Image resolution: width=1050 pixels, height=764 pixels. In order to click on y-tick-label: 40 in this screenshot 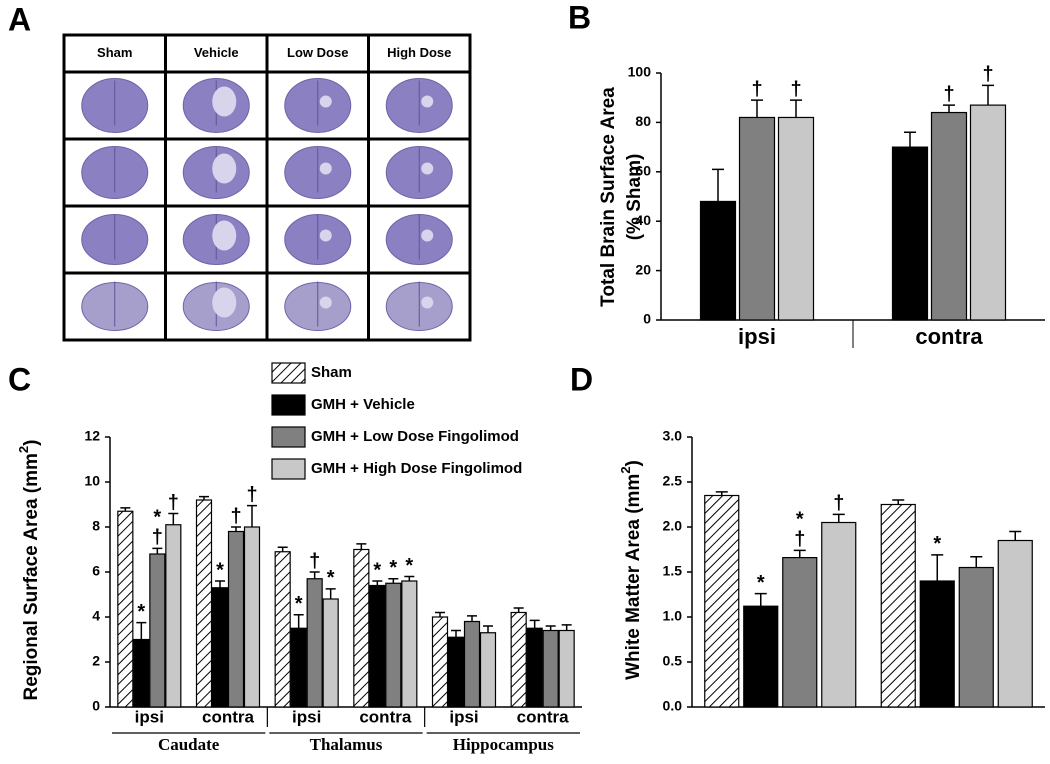, I will do `click(643, 220)`.